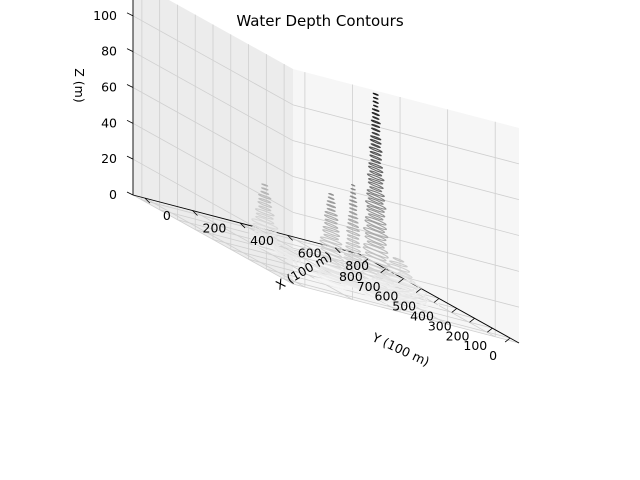 This screenshot has height=480, width=640. Describe the element at coordinates (310, 252) in the screenshot. I see `x-tick-label: 600` at that location.